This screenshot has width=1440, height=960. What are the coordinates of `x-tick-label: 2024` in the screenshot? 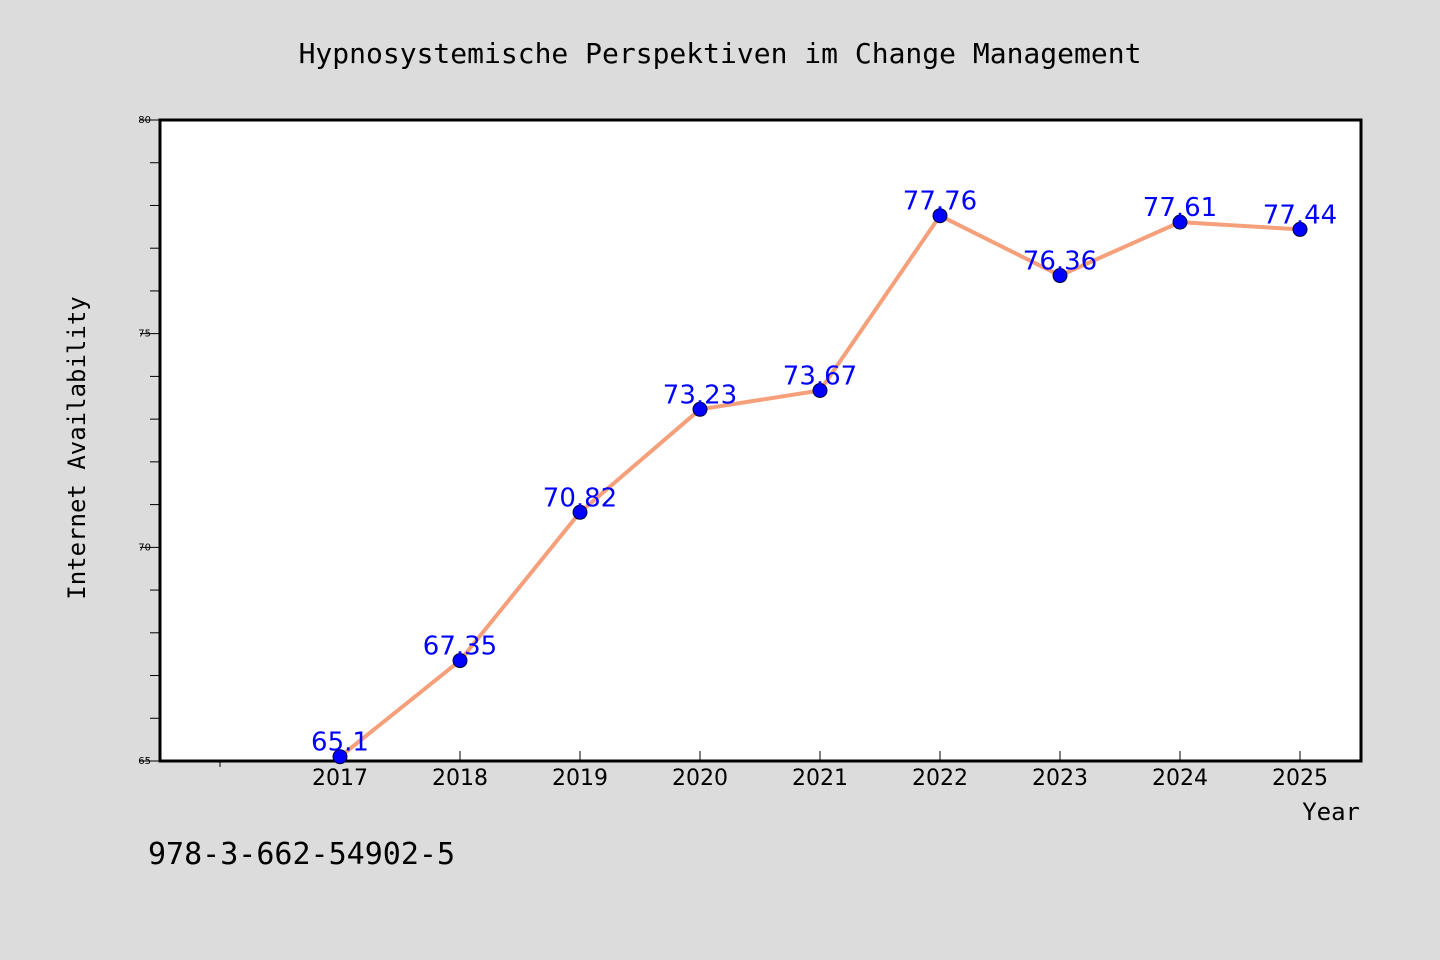 It's located at (1180, 778).